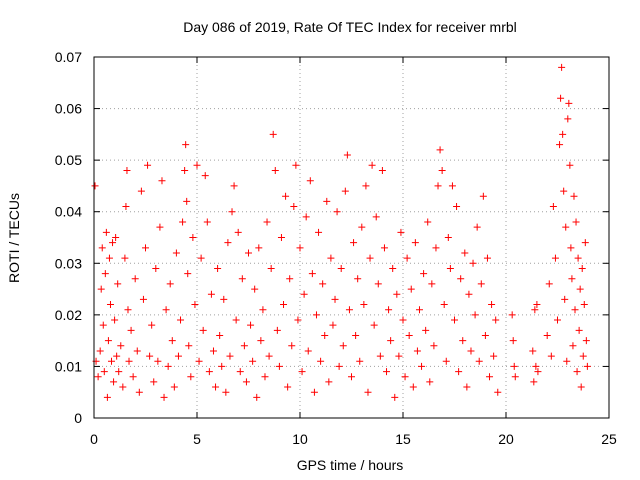 The height and width of the screenshot is (480, 640). Describe the element at coordinates (350, 465) in the screenshot. I see `x-axis-title: GPS time / hours` at that location.